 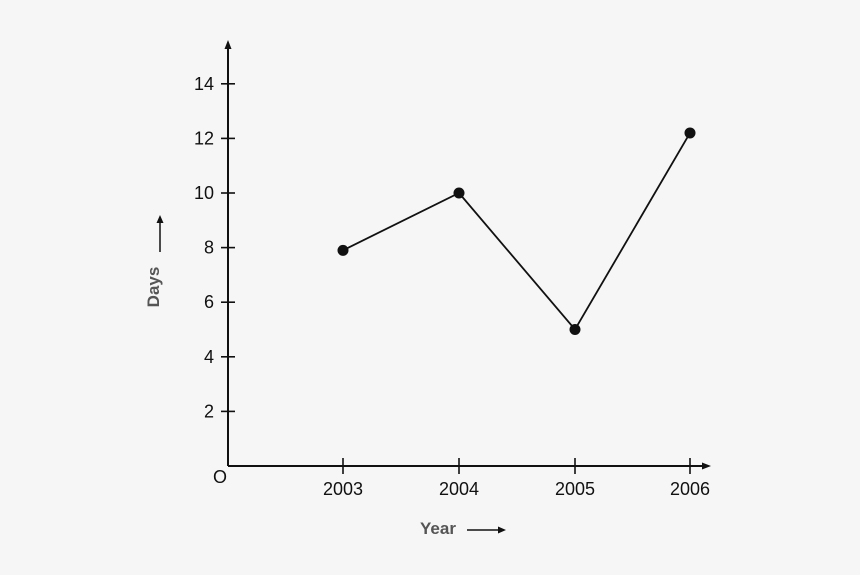 What do you see at coordinates (154, 261) in the screenshot?
I see `y-axis-title-group: Days` at bounding box center [154, 261].